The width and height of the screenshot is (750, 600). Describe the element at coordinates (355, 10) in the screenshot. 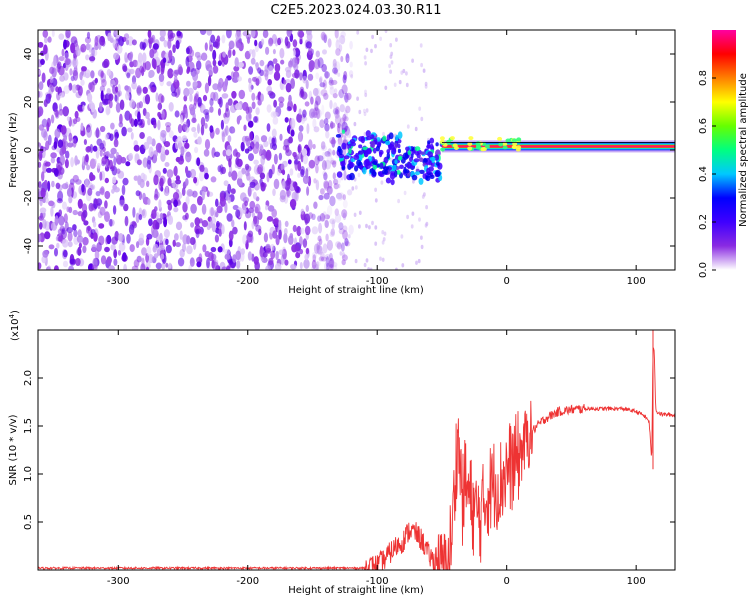

I see `figure-title: C2E5.2023.024.03.30.R11` at that location.